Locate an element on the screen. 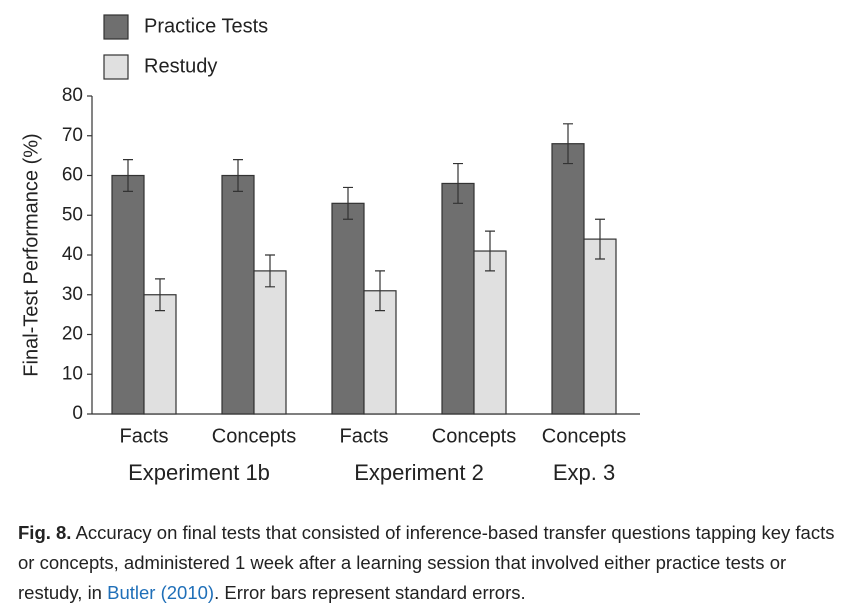 This screenshot has width=860, height=616. y-tick-label: 20 is located at coordinates (72, 334).